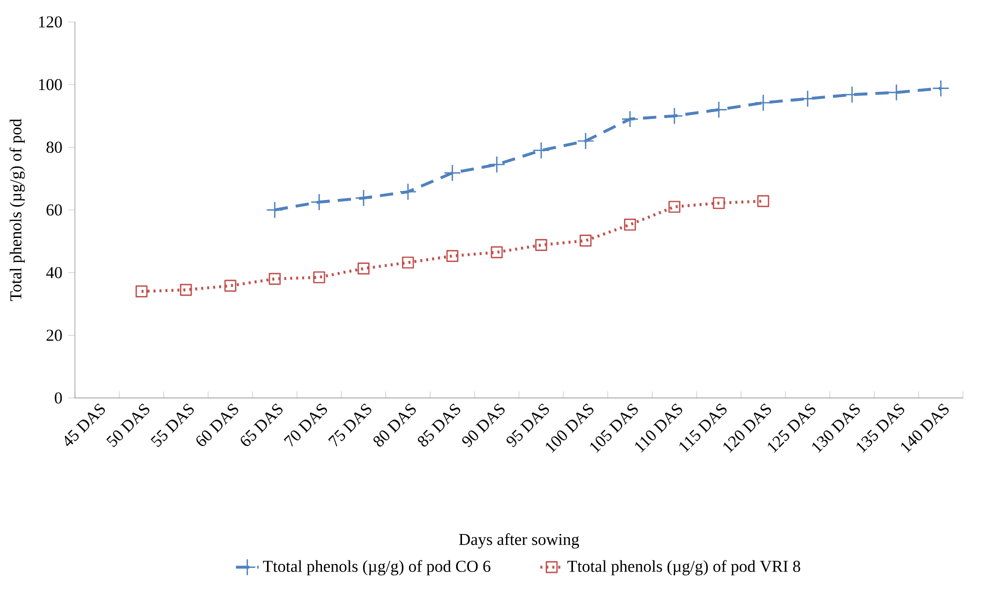 This screenshot has height=603, width=986. I want to click on y-tick-label: 0, so click(58, 398).